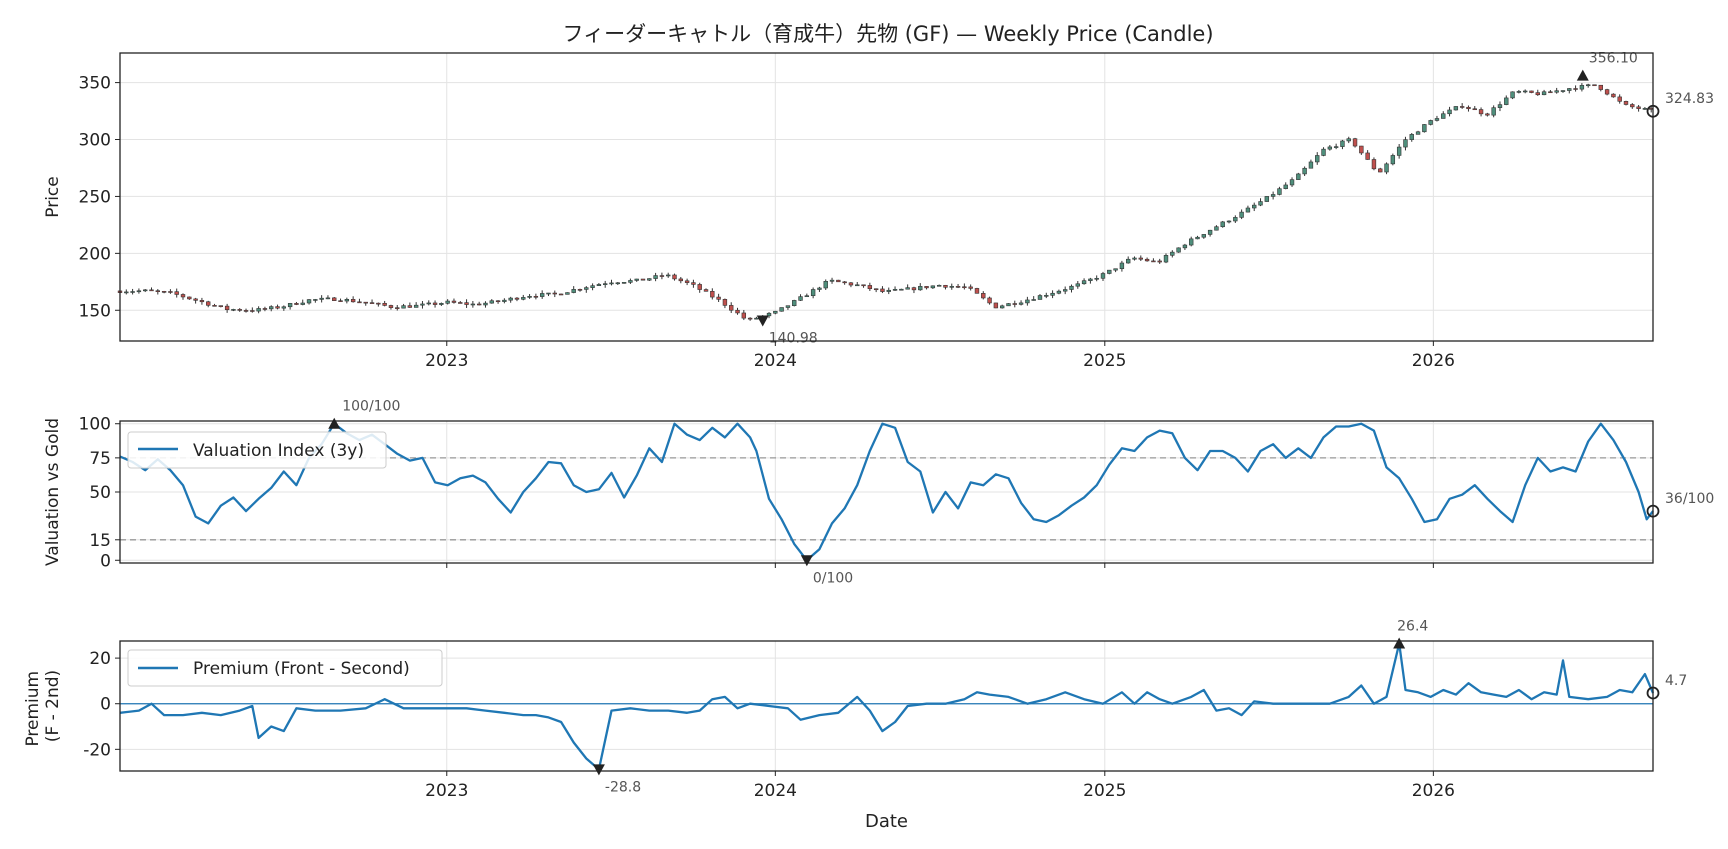 Image resolution: width=1728 pixels, height=849 pixels. Describe the element at coordinates (446, 361) in the screenshot. I see `x-tick-label: 2023` at that location.